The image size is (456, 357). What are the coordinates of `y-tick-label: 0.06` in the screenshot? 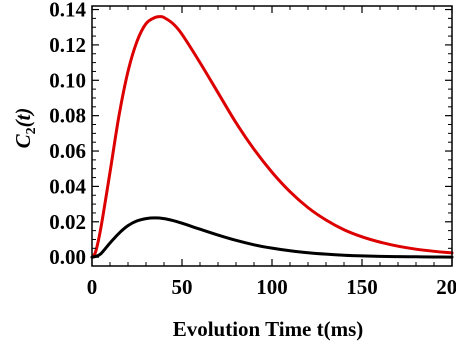 It's located at (67, 151).